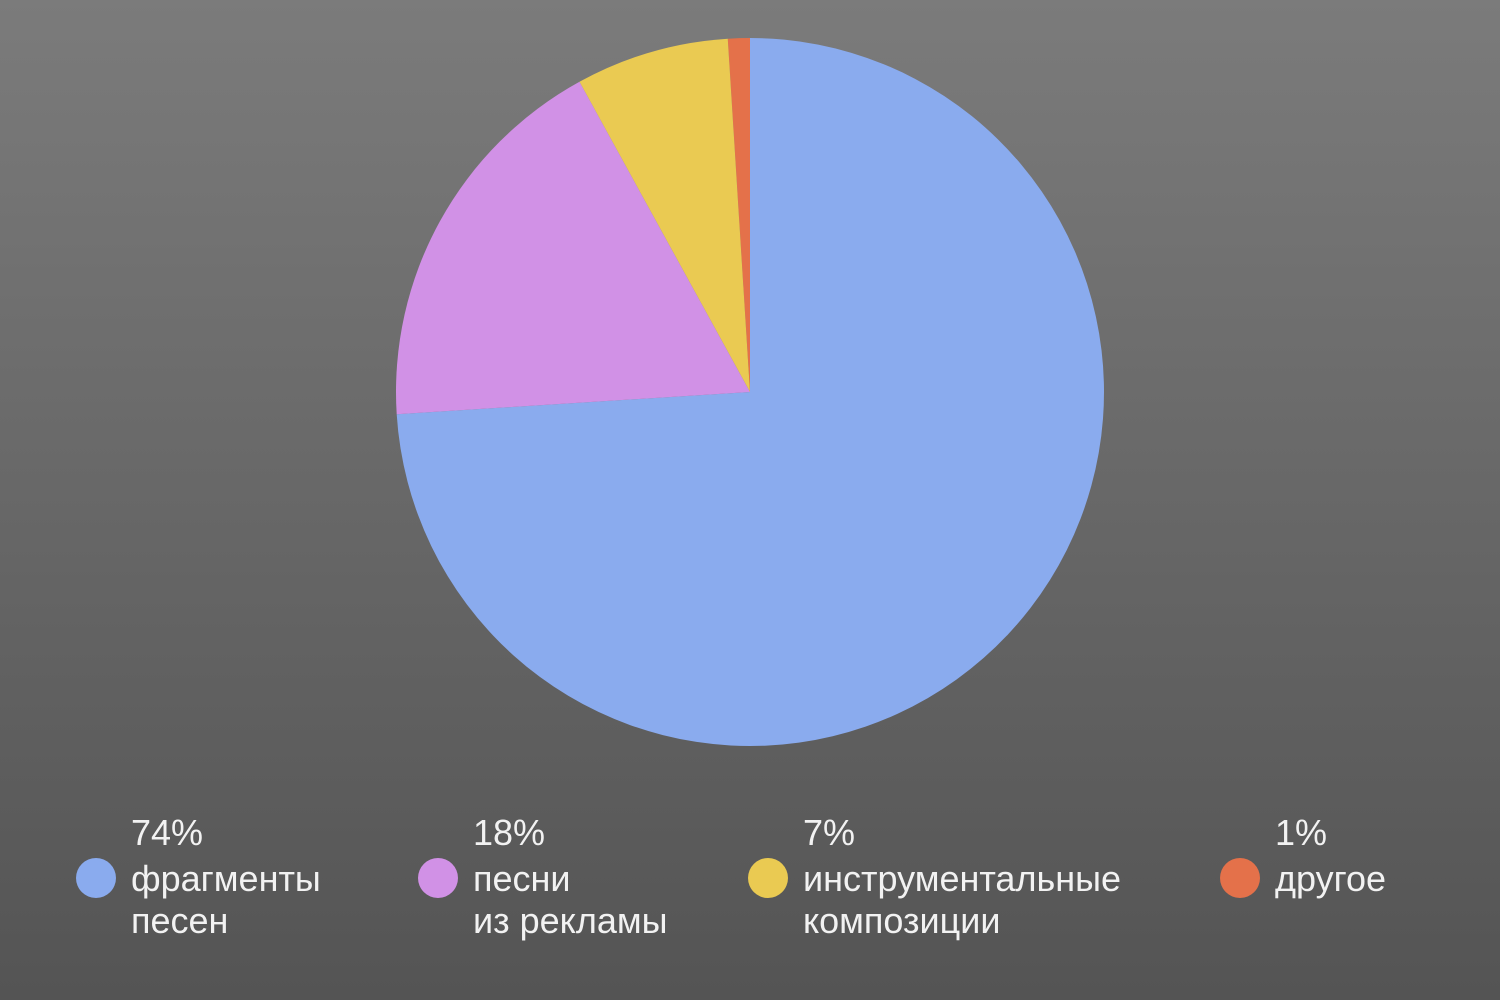 The image size is (1500, 1000). What do you see at coordinates (962, 899) in the screenshot?
I see `legend-label: инструментальные композиции` at bounding box center [962, 899].